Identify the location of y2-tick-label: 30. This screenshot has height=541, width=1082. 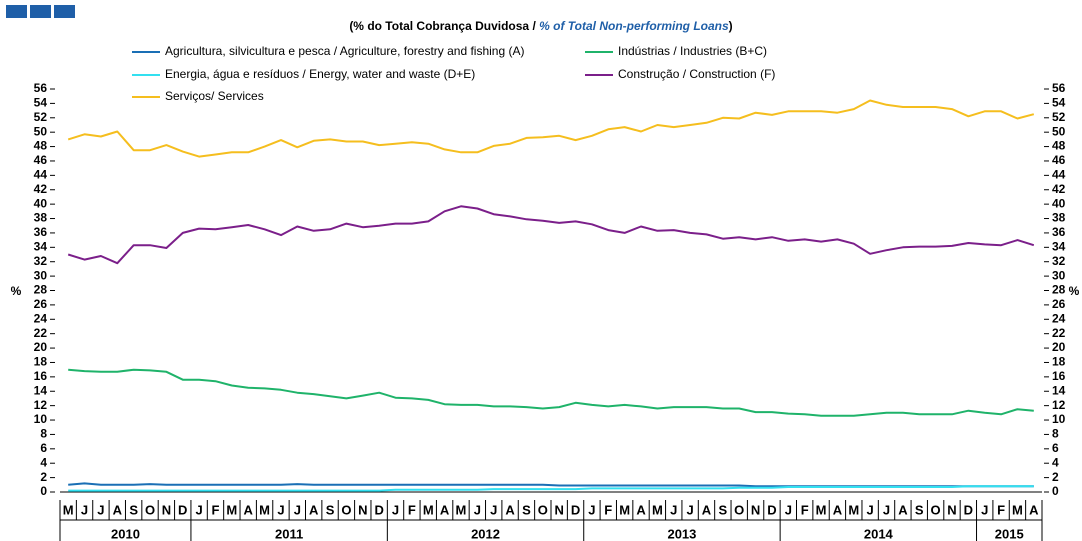
(1059, 275).